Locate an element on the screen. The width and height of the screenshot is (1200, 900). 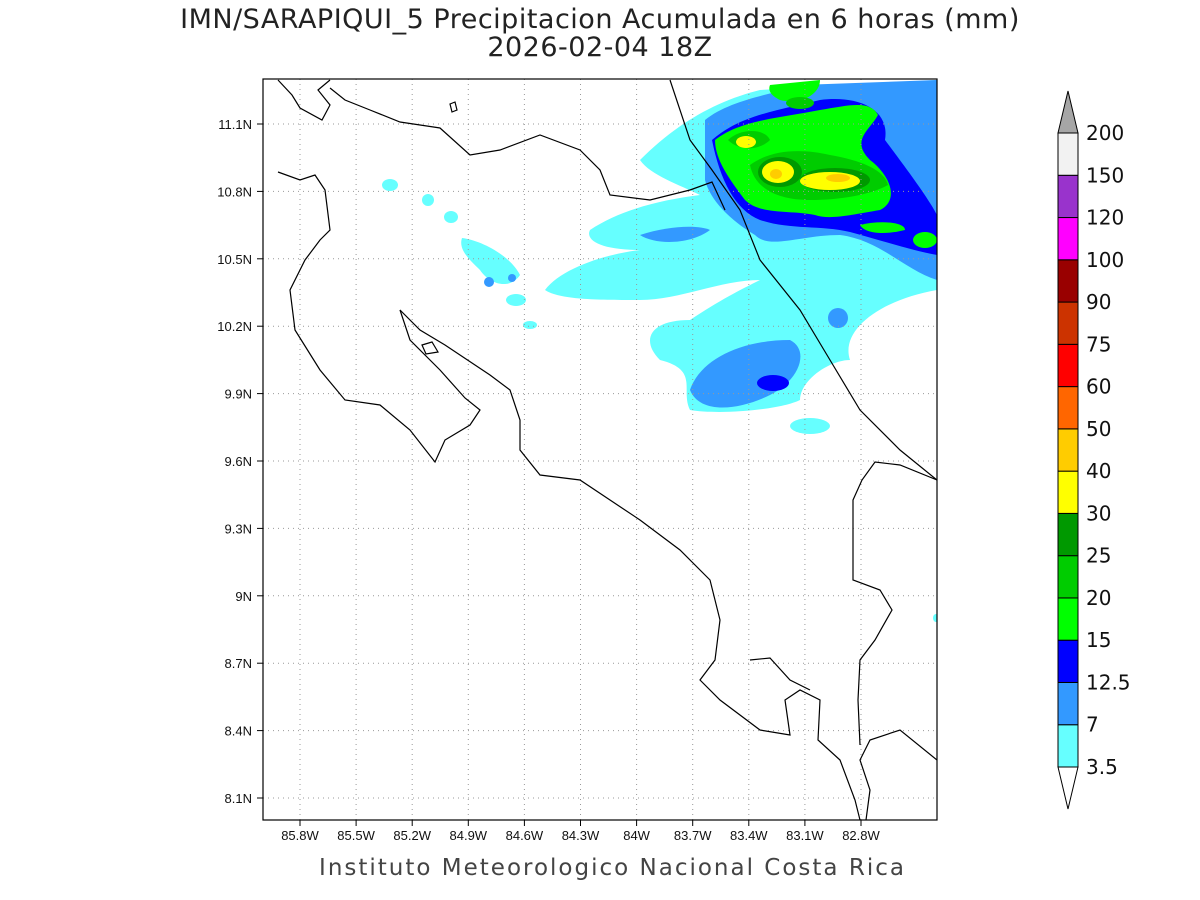
y-tick-label: 9.3N is located at coordinates (238, 528).